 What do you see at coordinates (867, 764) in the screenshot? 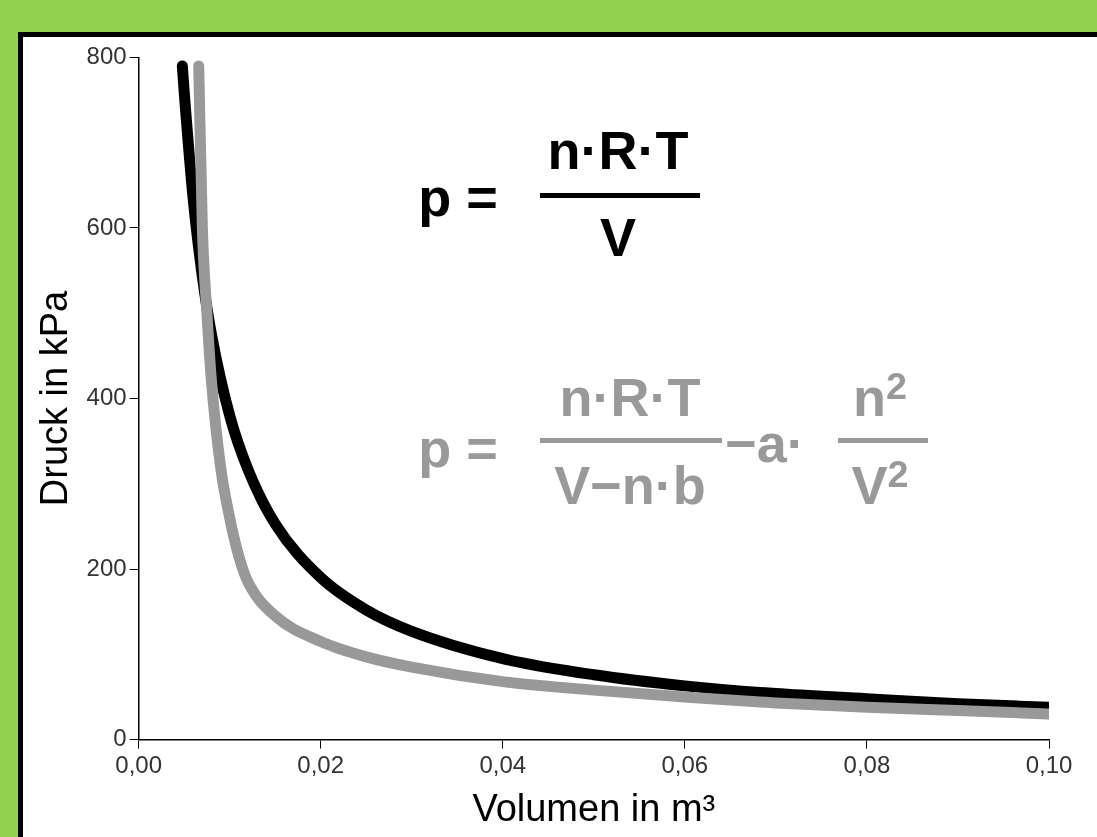
I see `x-tick-label: 0,08` at bounding box center [867, 764].